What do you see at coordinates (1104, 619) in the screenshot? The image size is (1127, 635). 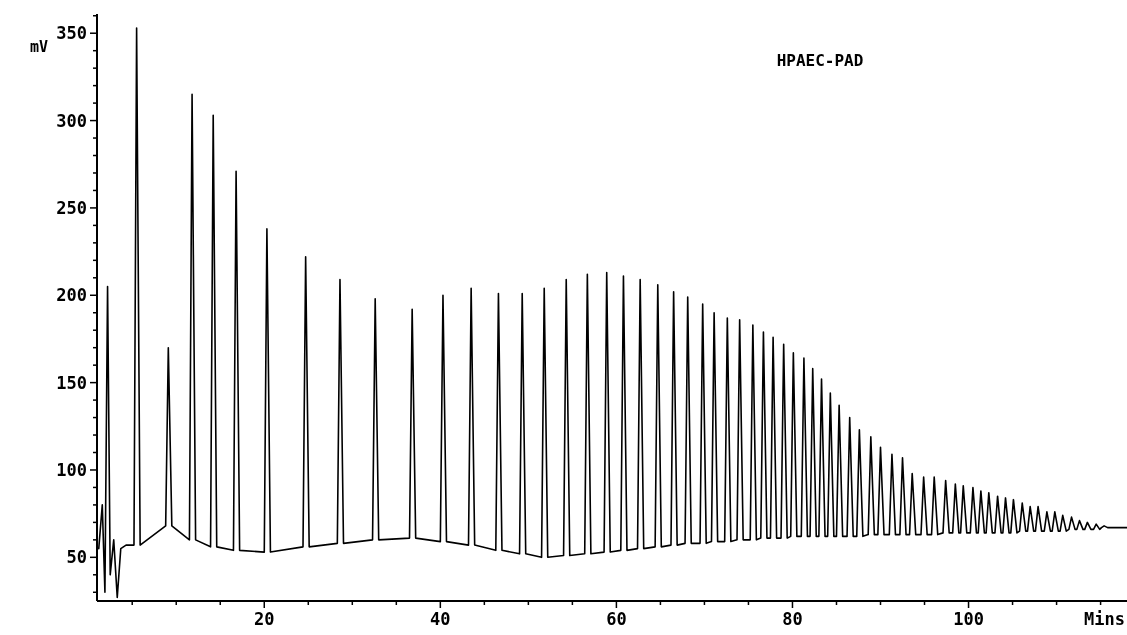 I see `x-axis-title: Mins` at bounding box center [1104, 619].